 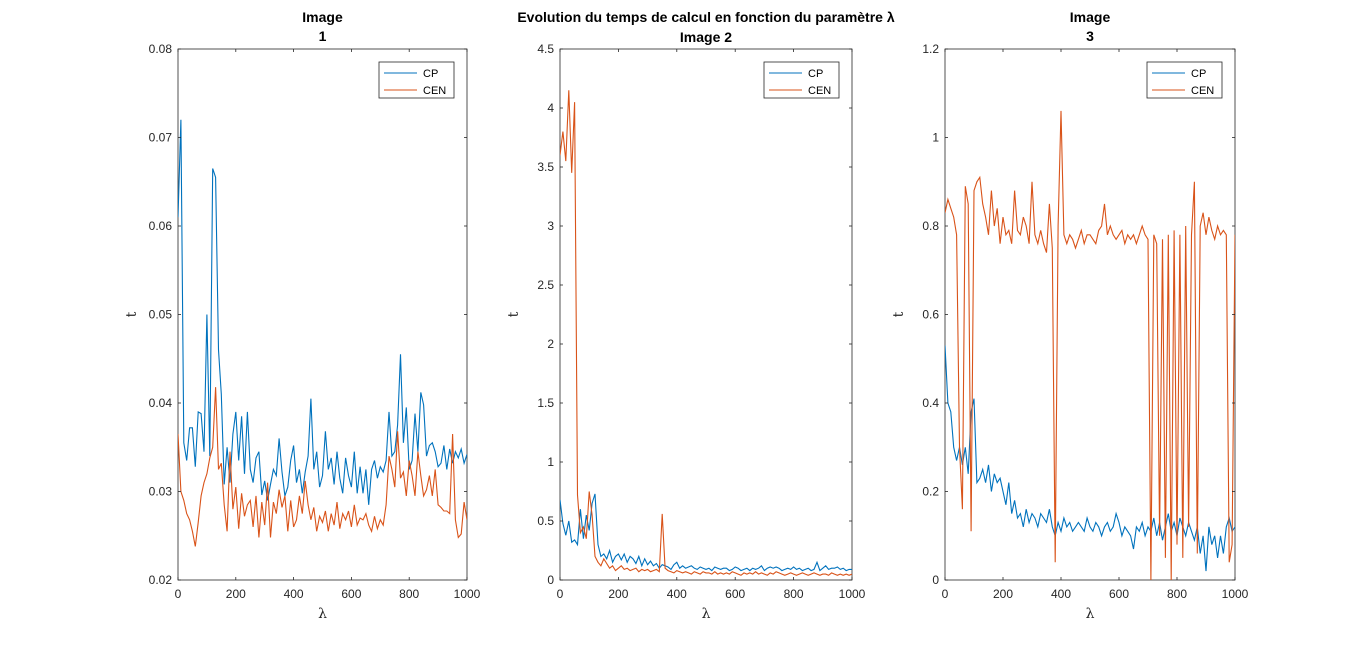 I want to click on subplot-title: 3, so click(x=1090, y=36).